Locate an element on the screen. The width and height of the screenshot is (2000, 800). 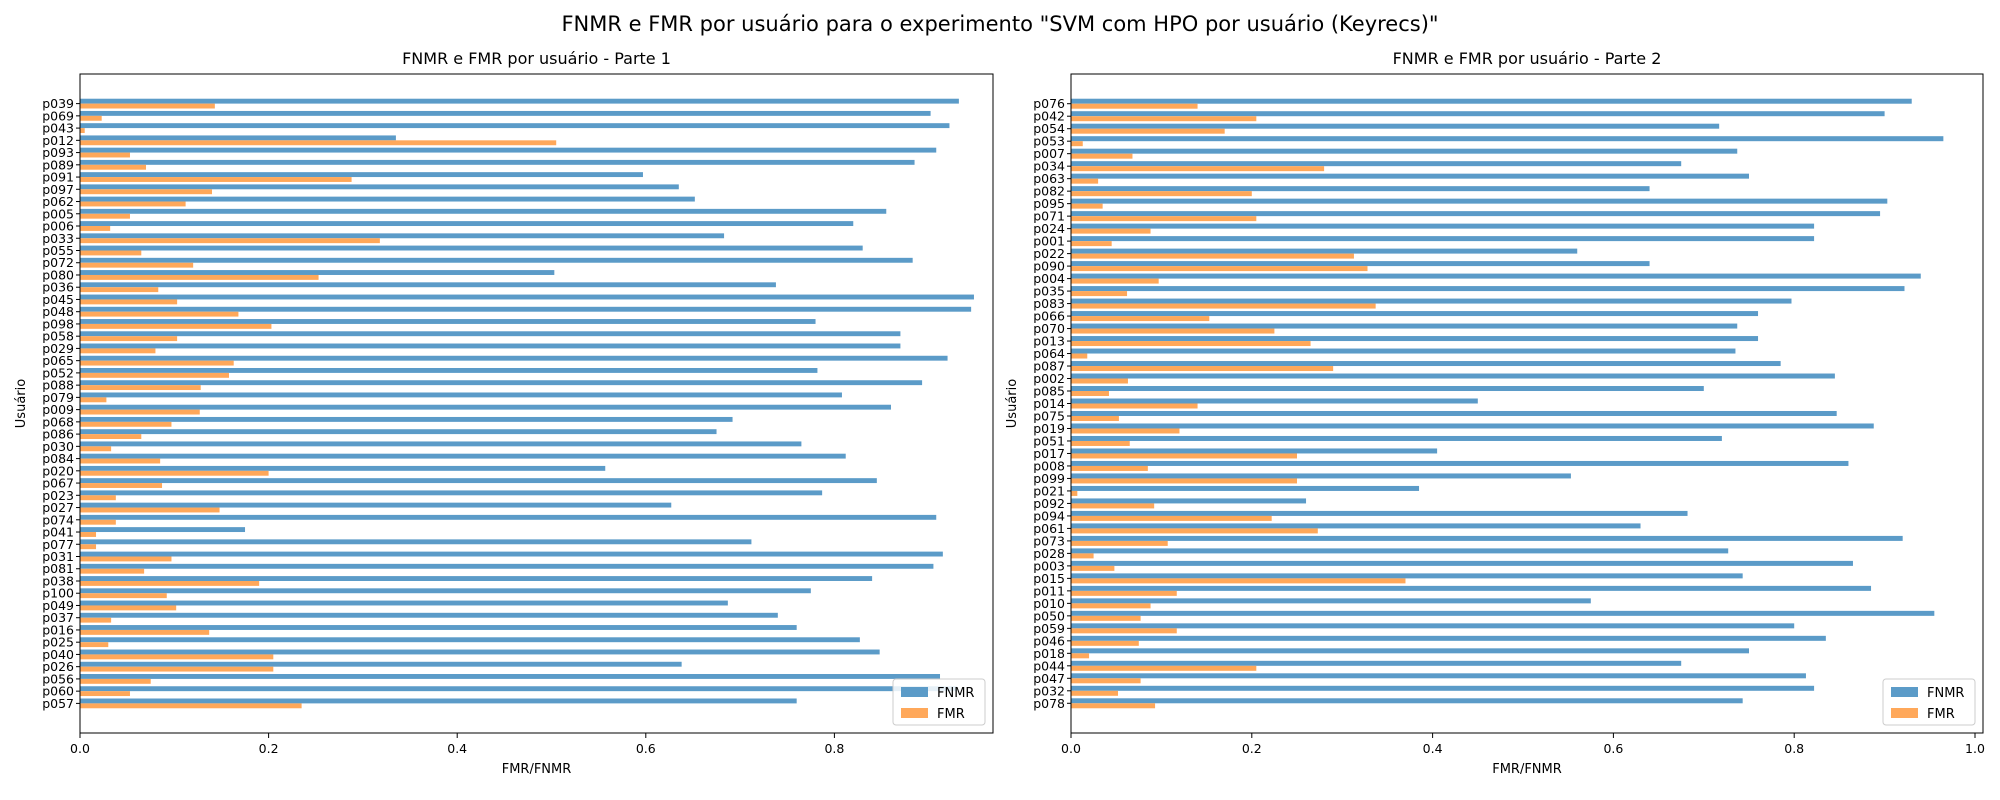
bar-fnmr-p036 is located at coordinates (428, 284).